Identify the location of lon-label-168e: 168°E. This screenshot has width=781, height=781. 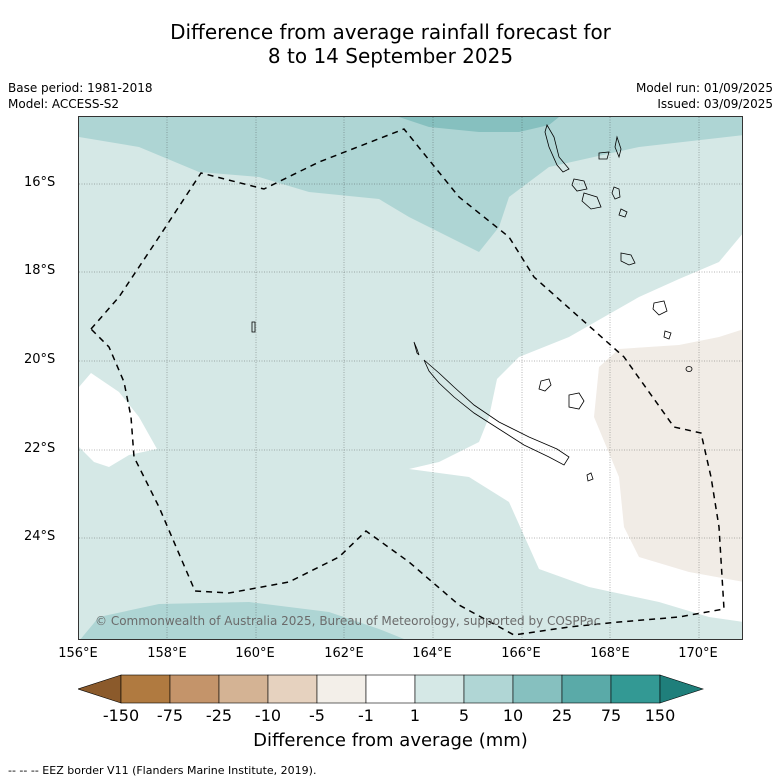
(610, 653).